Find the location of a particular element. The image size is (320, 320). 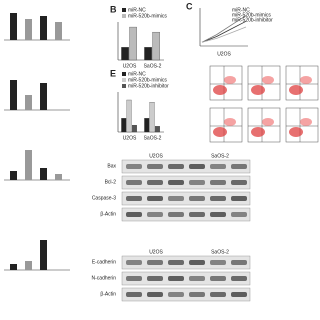

blot-row: N-cadherin is located at coordinates (104, 278).